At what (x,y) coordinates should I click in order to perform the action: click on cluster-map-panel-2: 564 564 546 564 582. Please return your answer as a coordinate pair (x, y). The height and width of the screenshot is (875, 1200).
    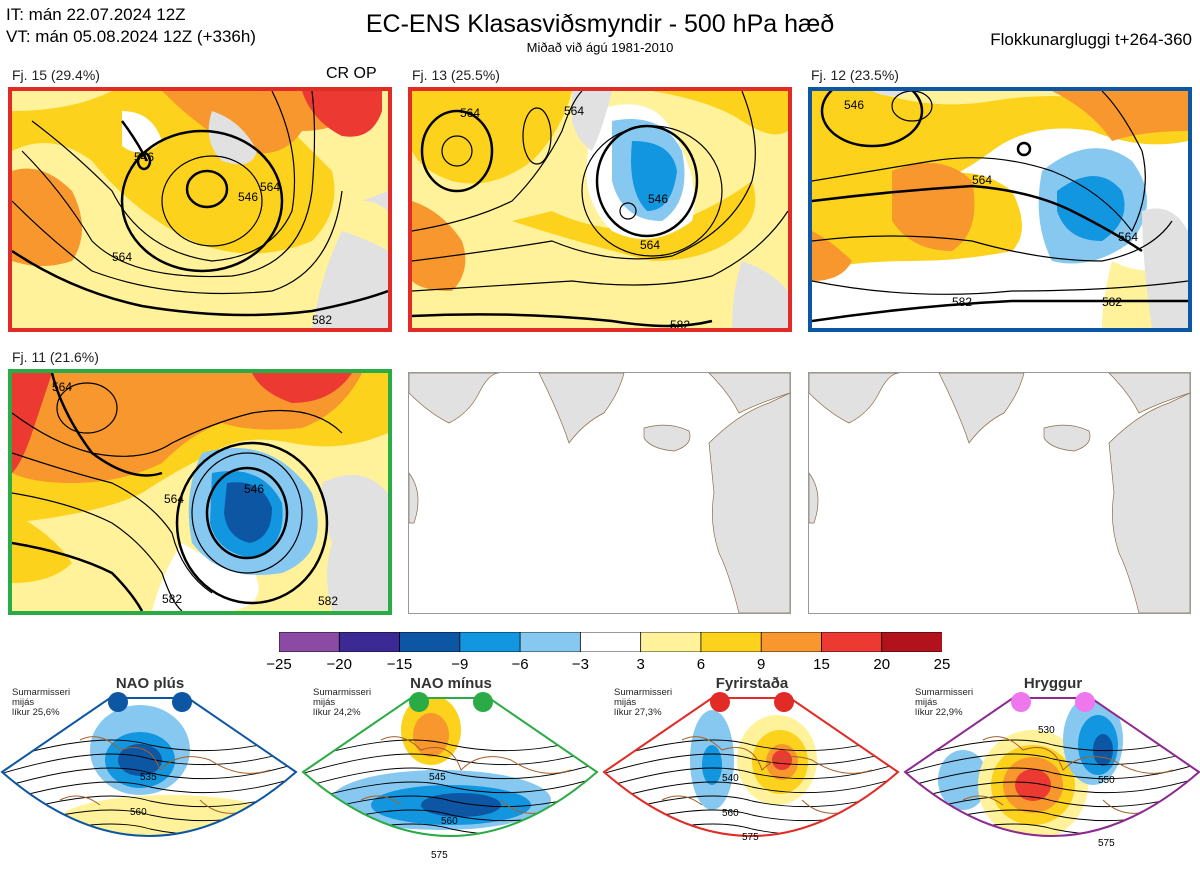
    Looking at the image, I should click on (600, 209).